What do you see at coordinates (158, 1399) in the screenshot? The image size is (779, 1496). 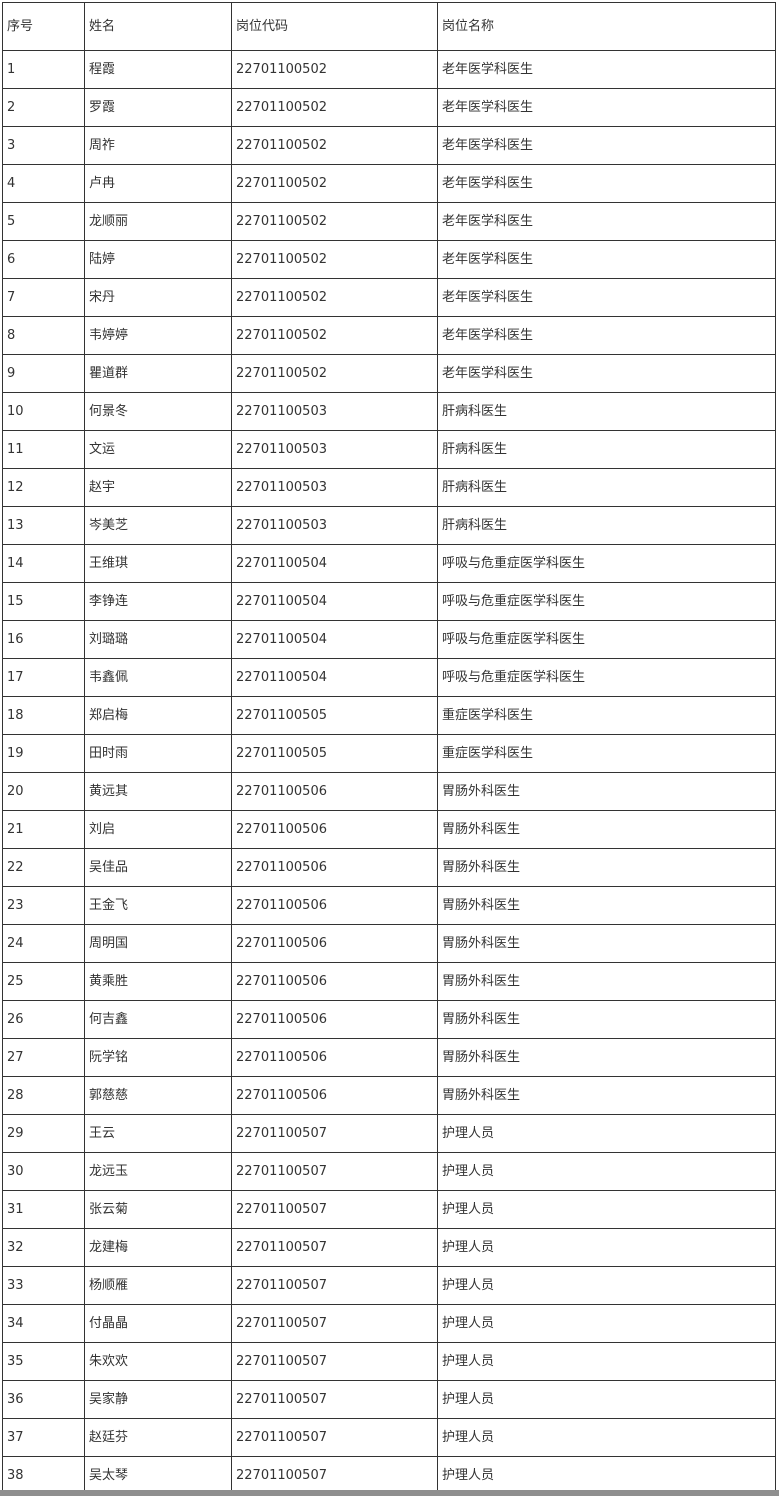 I see `table-cell: 吴家静` at bounding box center [158, 1399].